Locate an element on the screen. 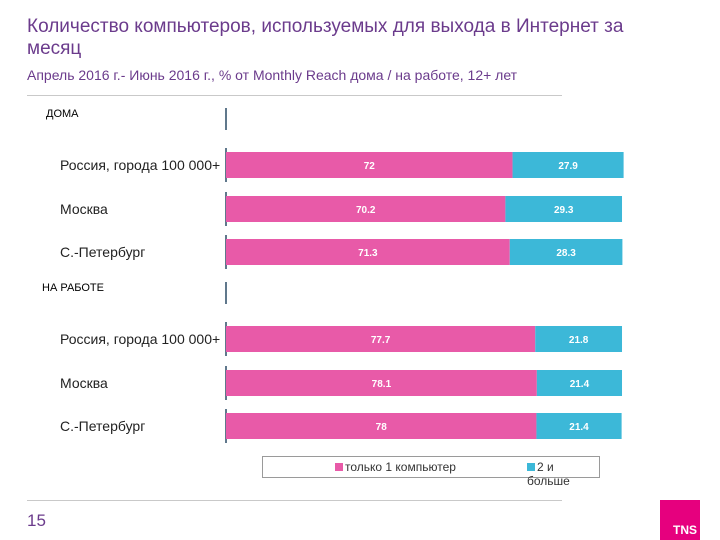  data-label: 28.3 is located at coordinates (566, 253).